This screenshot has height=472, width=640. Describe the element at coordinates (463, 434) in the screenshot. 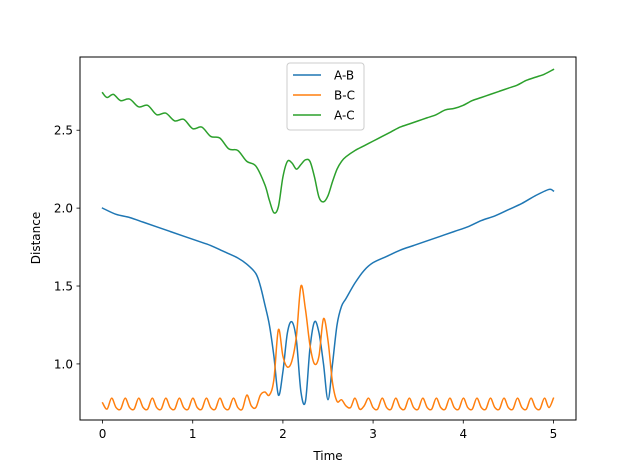

I see `x-tick-label: 4` at that location.